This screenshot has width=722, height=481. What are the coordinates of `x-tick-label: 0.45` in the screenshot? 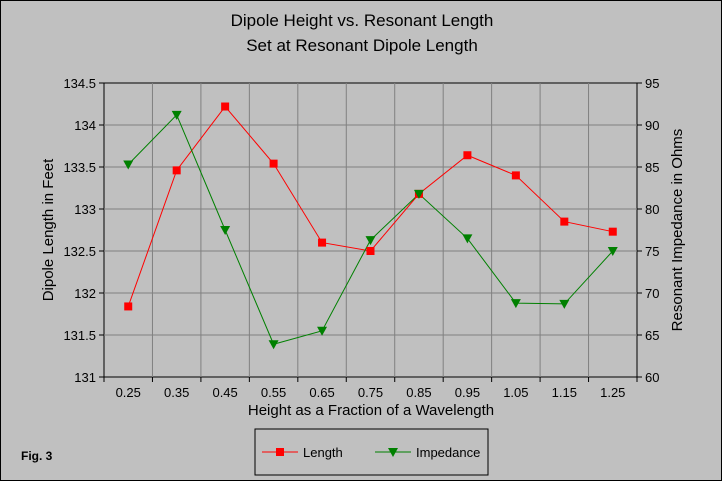 It's located at (224, 392).